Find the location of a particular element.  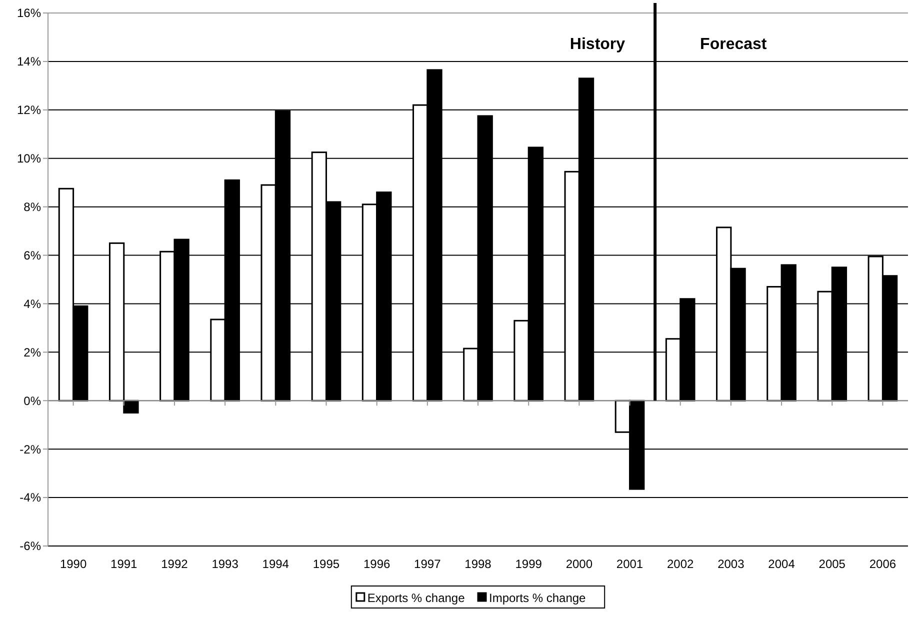

x-tick-label: 1998 is located at coordinates (478, 564).